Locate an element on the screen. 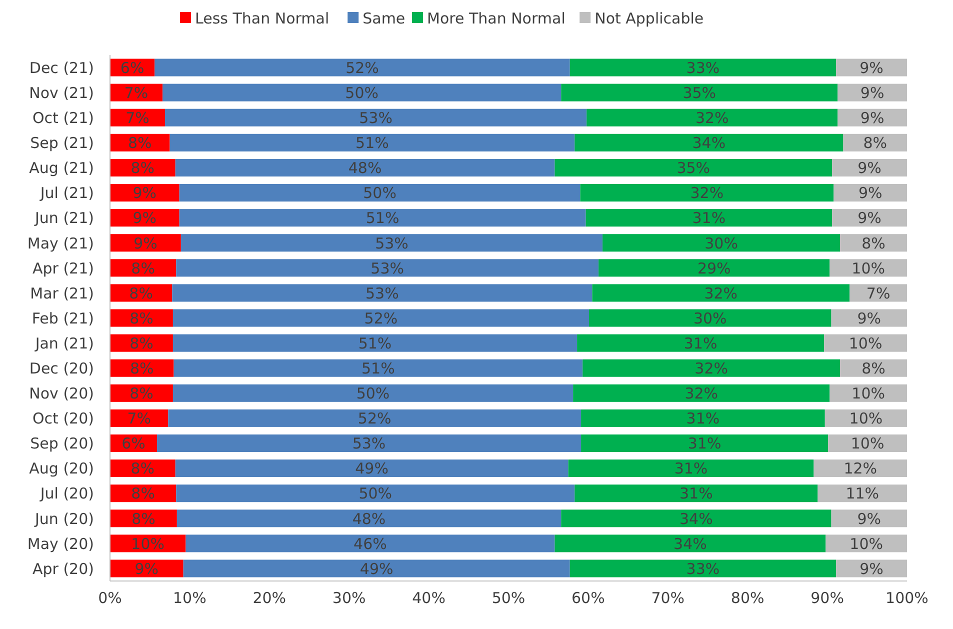 The height and width of the screenshot is (629, 953). y-tick-label: Nov (21) is located at coordinates (61, 93).